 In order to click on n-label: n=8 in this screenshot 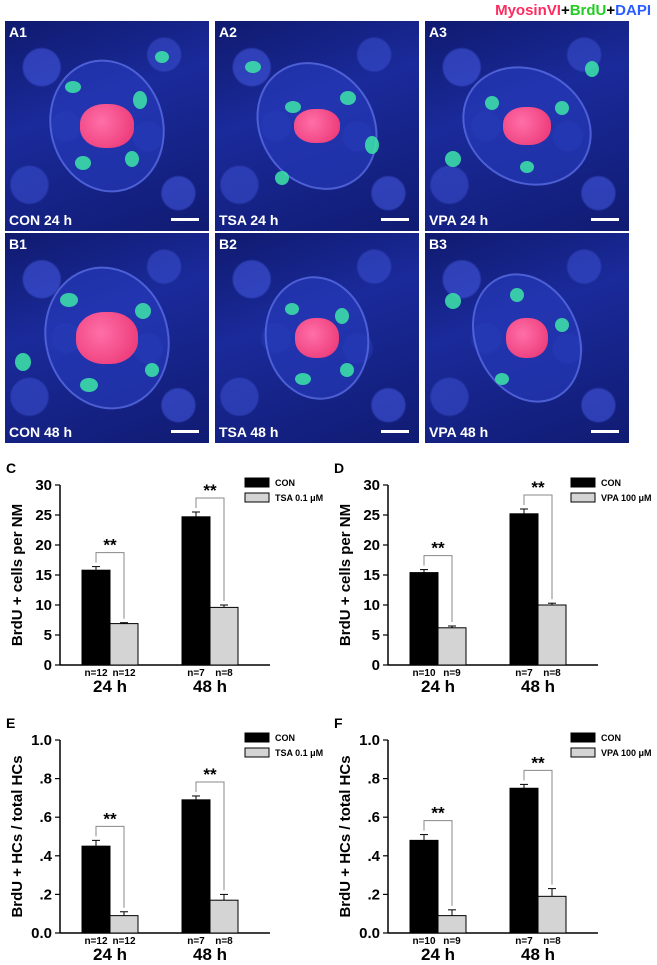, I will do `click(224, 941)`.